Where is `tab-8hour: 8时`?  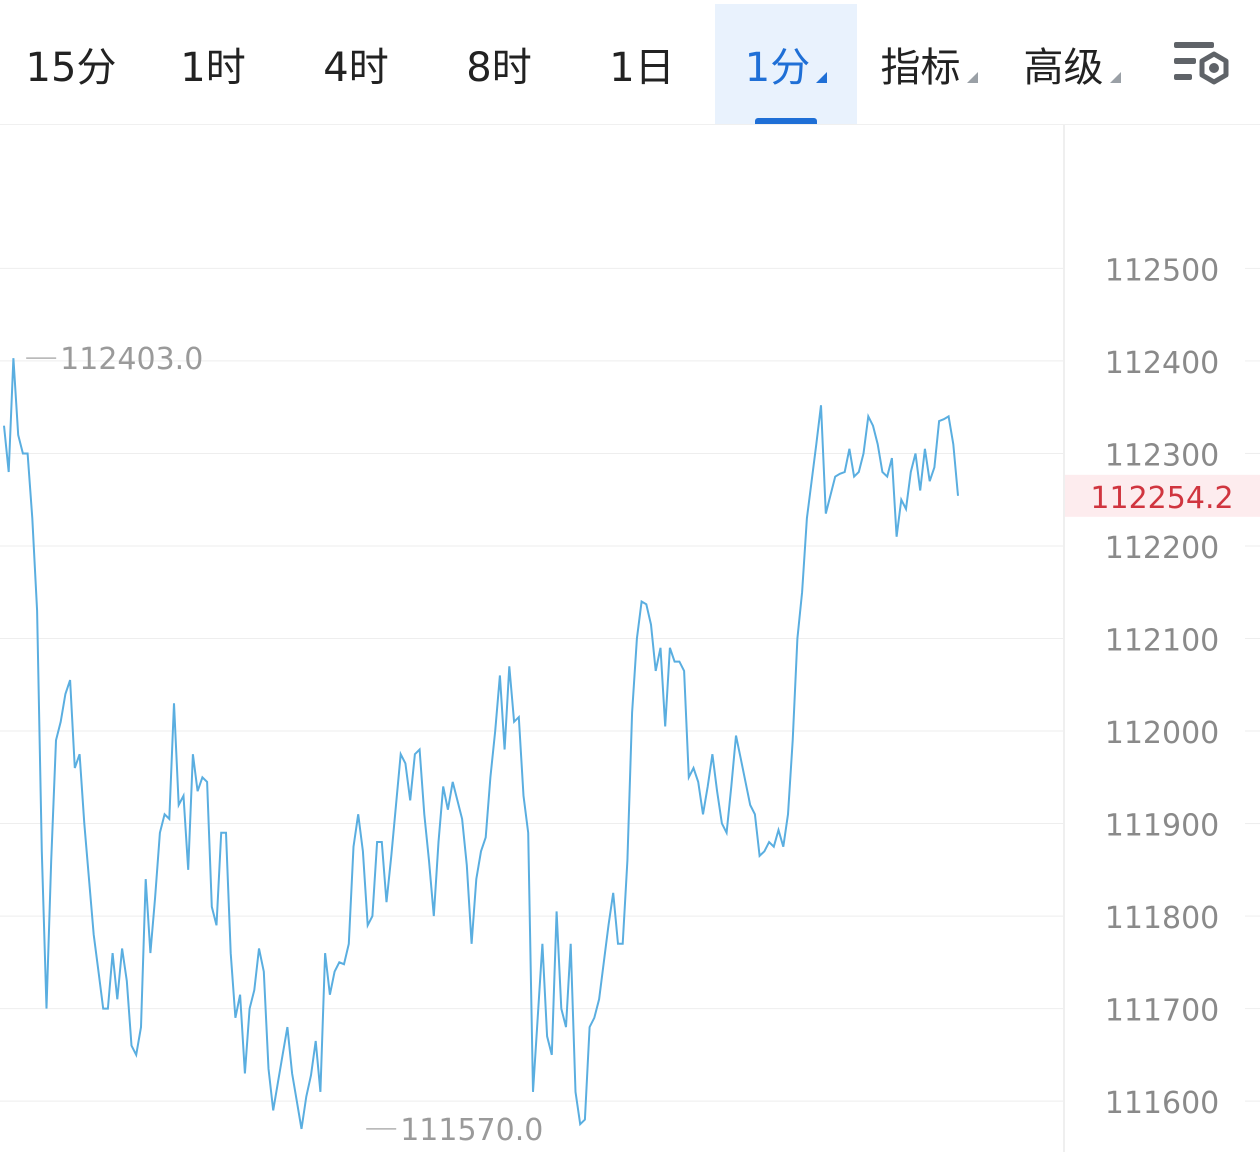
tab-8hour: 8时 is located at coordinates (499, 64).